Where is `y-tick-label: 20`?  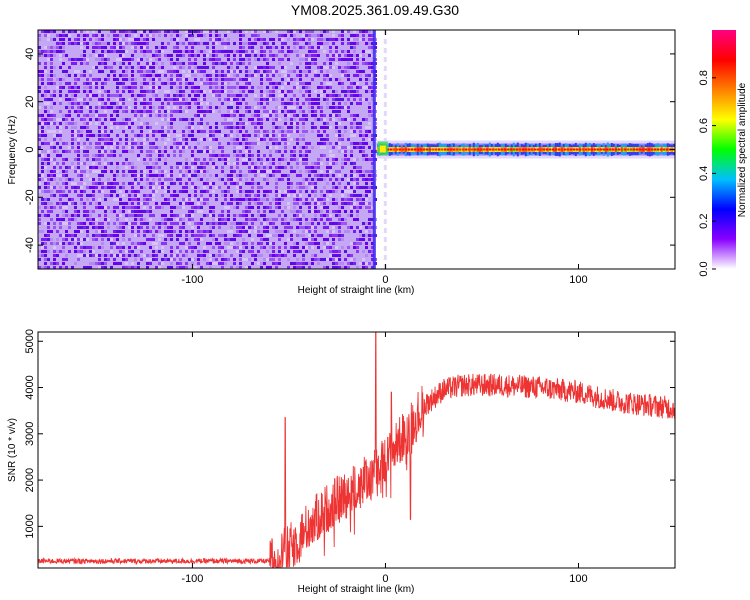 y-tick-label: 20 is located at coordinates (30, 102).